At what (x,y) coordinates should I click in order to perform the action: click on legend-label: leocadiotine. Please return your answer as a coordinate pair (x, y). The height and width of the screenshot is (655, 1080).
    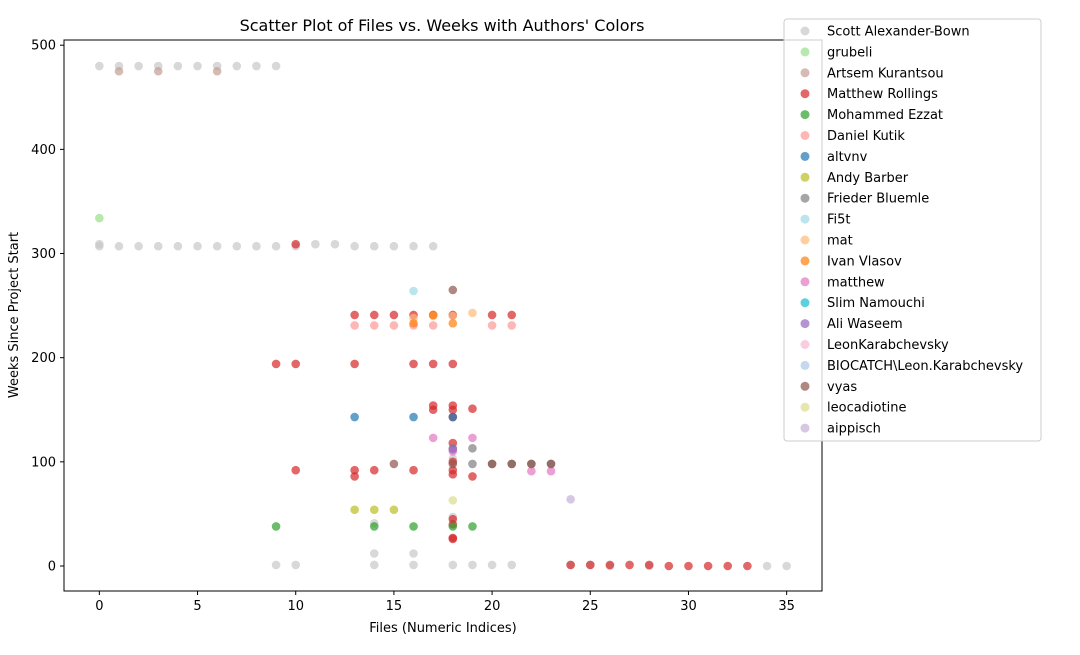
    Looking at the image, I should click on (866, 408).